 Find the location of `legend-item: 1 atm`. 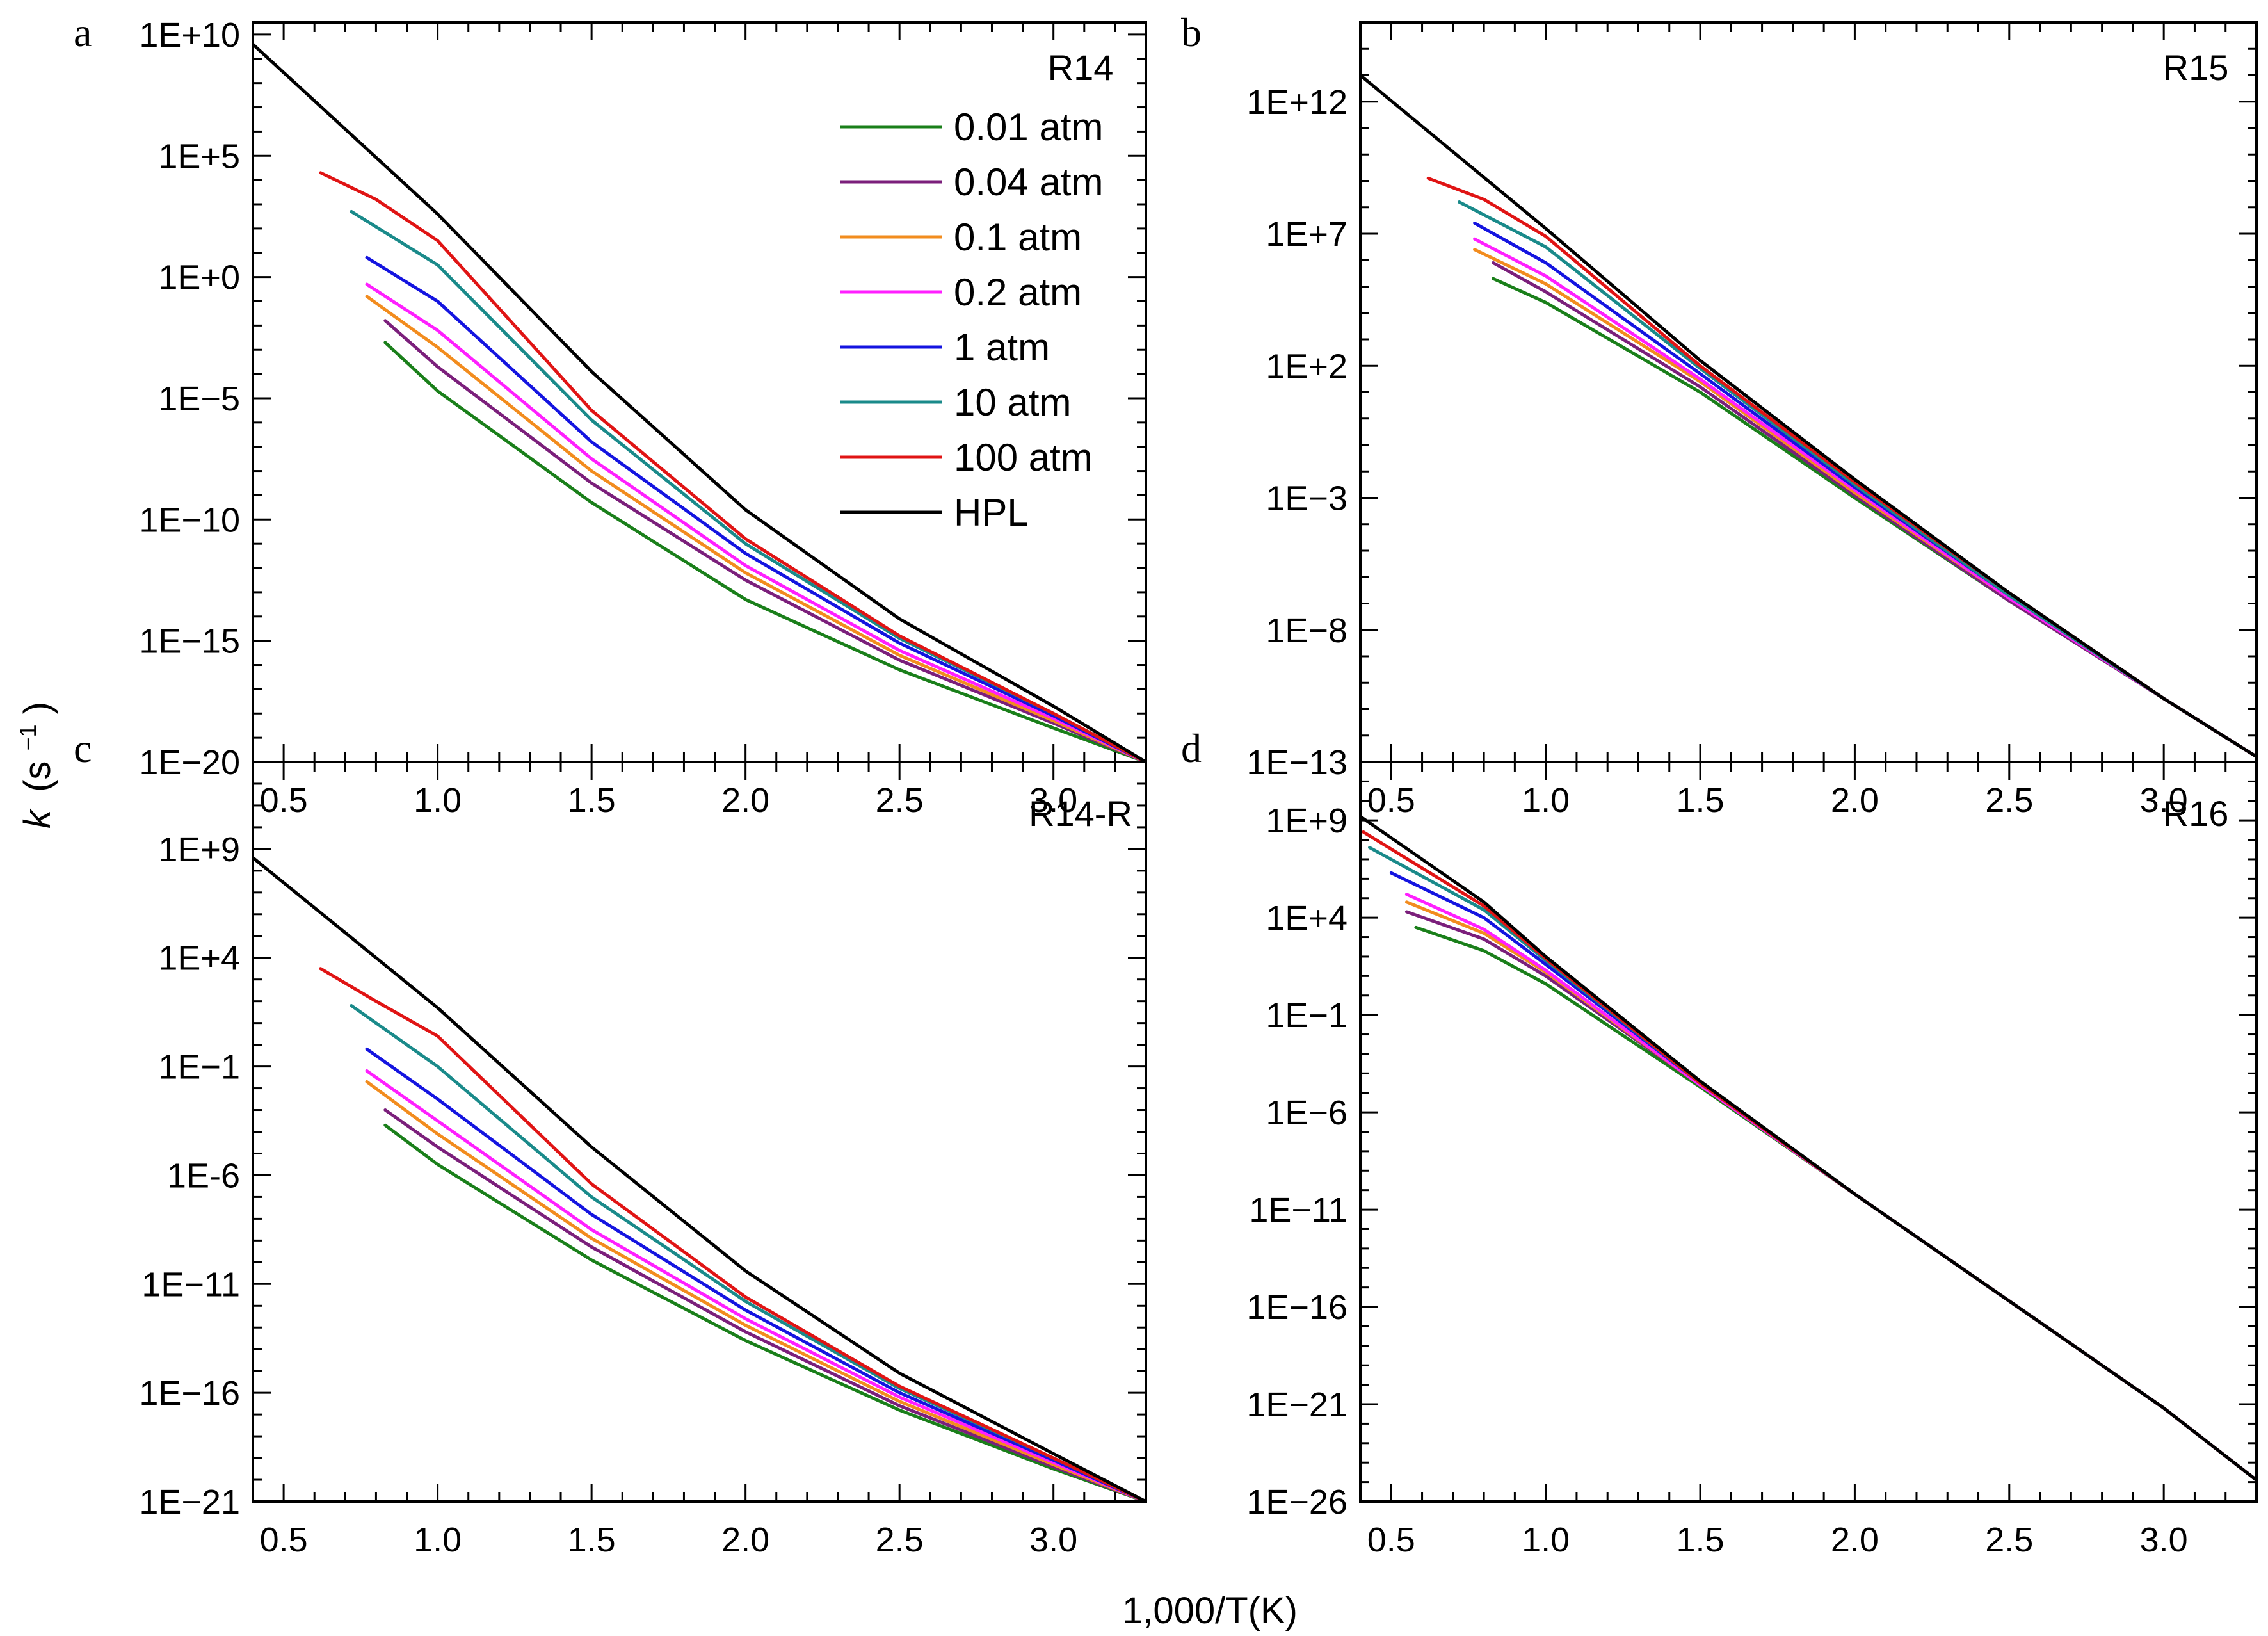

legend-item: 1 atm is located at coordinates (945, 347).